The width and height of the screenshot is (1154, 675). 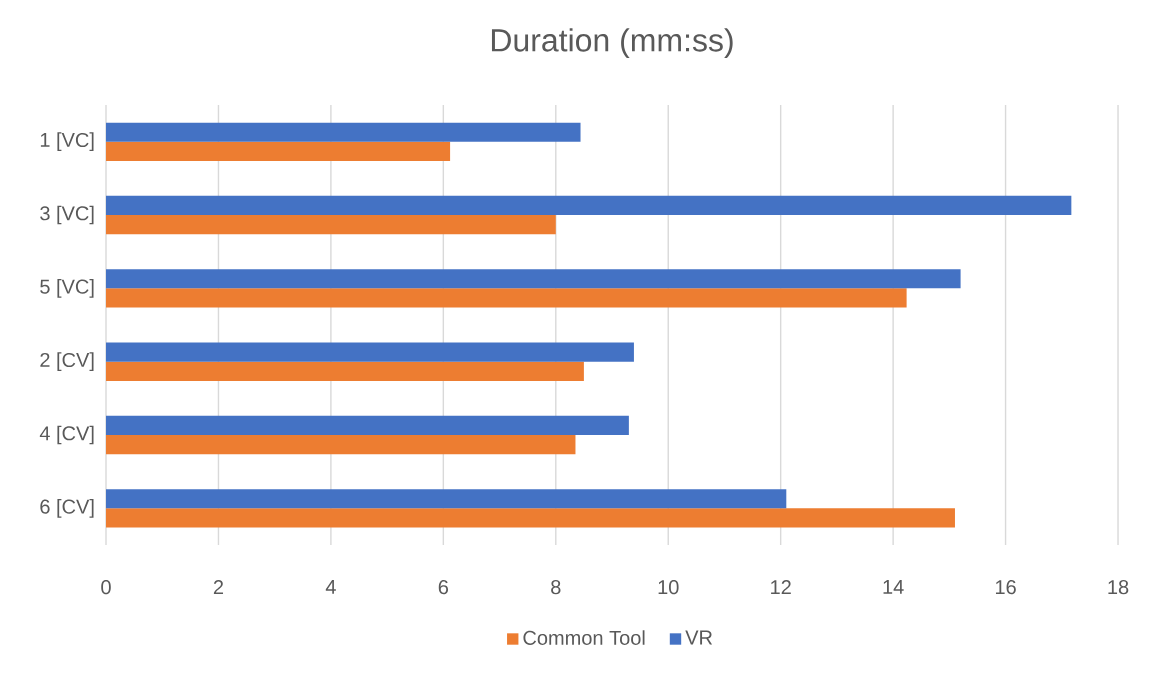 I want to click on x-tick-label: 10, so click(x=668, y=587).